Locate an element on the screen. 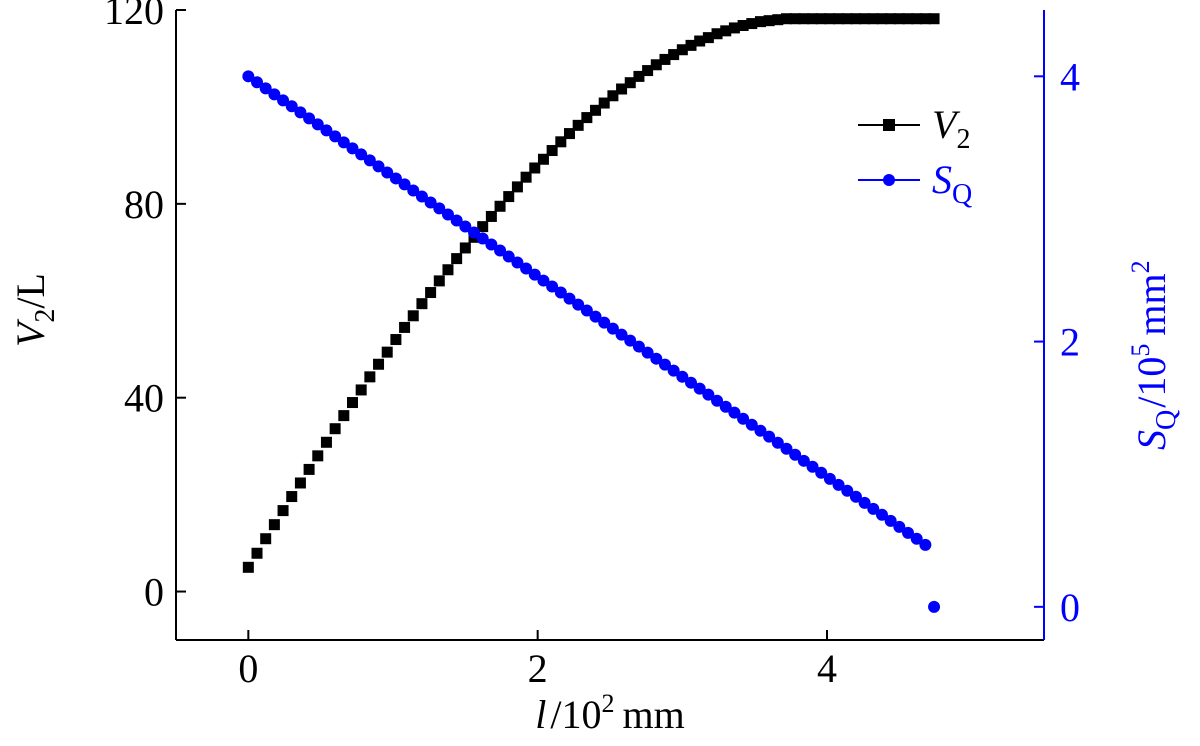 Image resolution: width=1200 pixels, height=746 pixels. left-y-tick-label: 0 is located at coordinates (154, 592).